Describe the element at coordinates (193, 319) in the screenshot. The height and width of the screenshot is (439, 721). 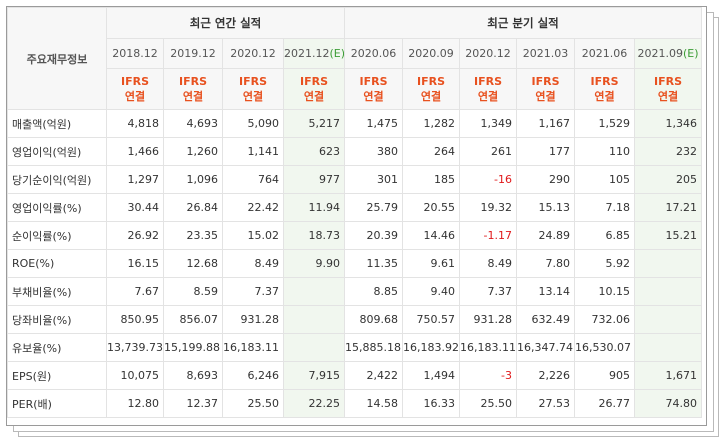
I see `table-cell: 856.07` at that location.